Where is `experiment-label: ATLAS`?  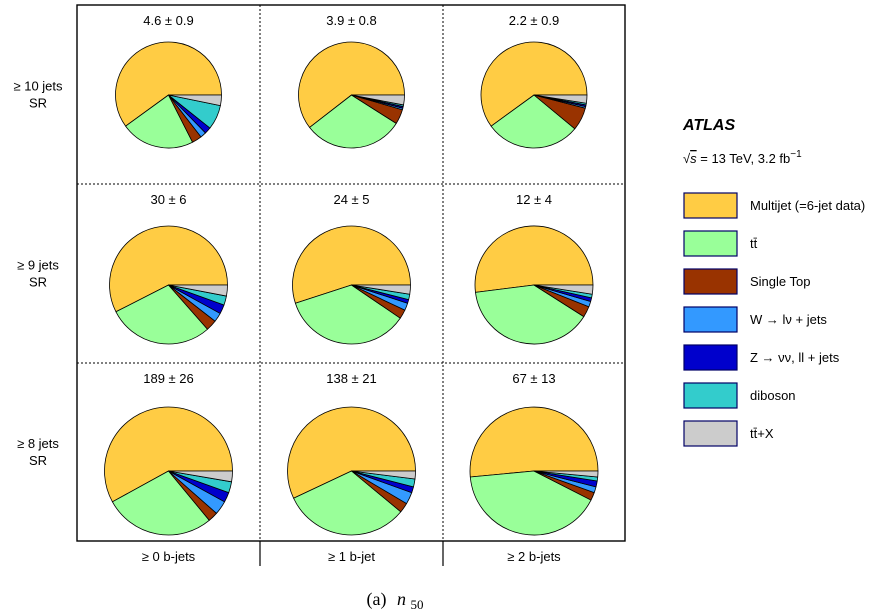 experiment-label: ATLAS is located at coordinates (708, 125).